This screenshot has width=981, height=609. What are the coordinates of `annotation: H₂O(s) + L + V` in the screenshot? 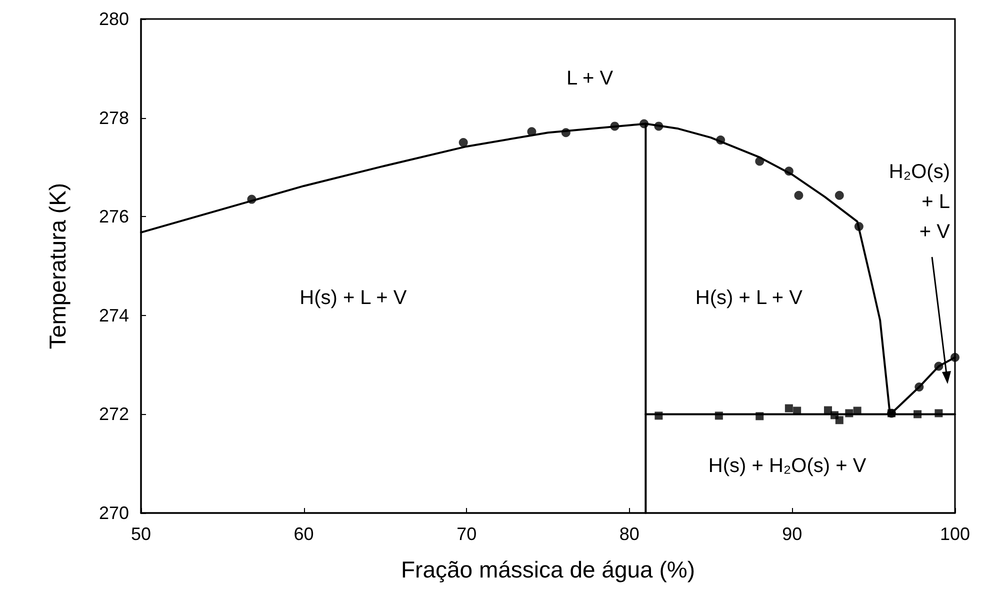 It's located at (919, 202).